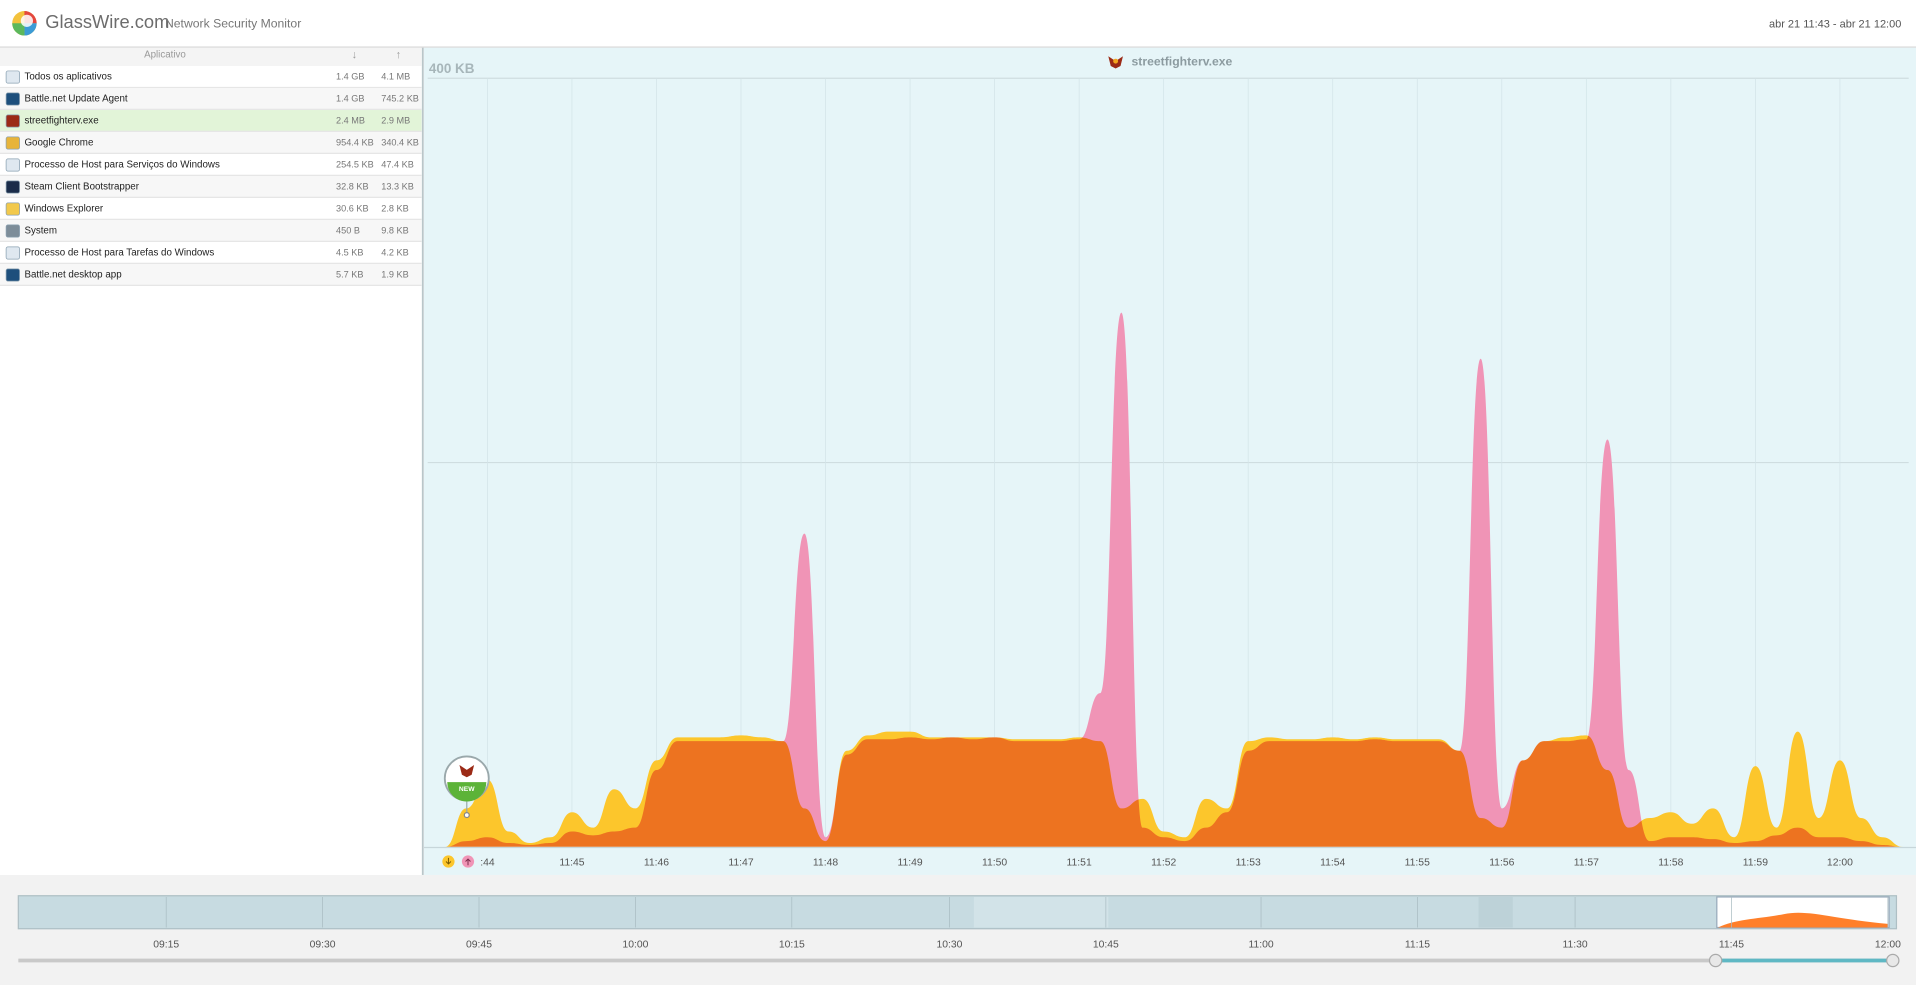 The width and height of the screenshot is (1916, 985). Describe the element at coordinates (1417, 862) in the screenshot. I see `x-tick-label: 11:55` at that location.